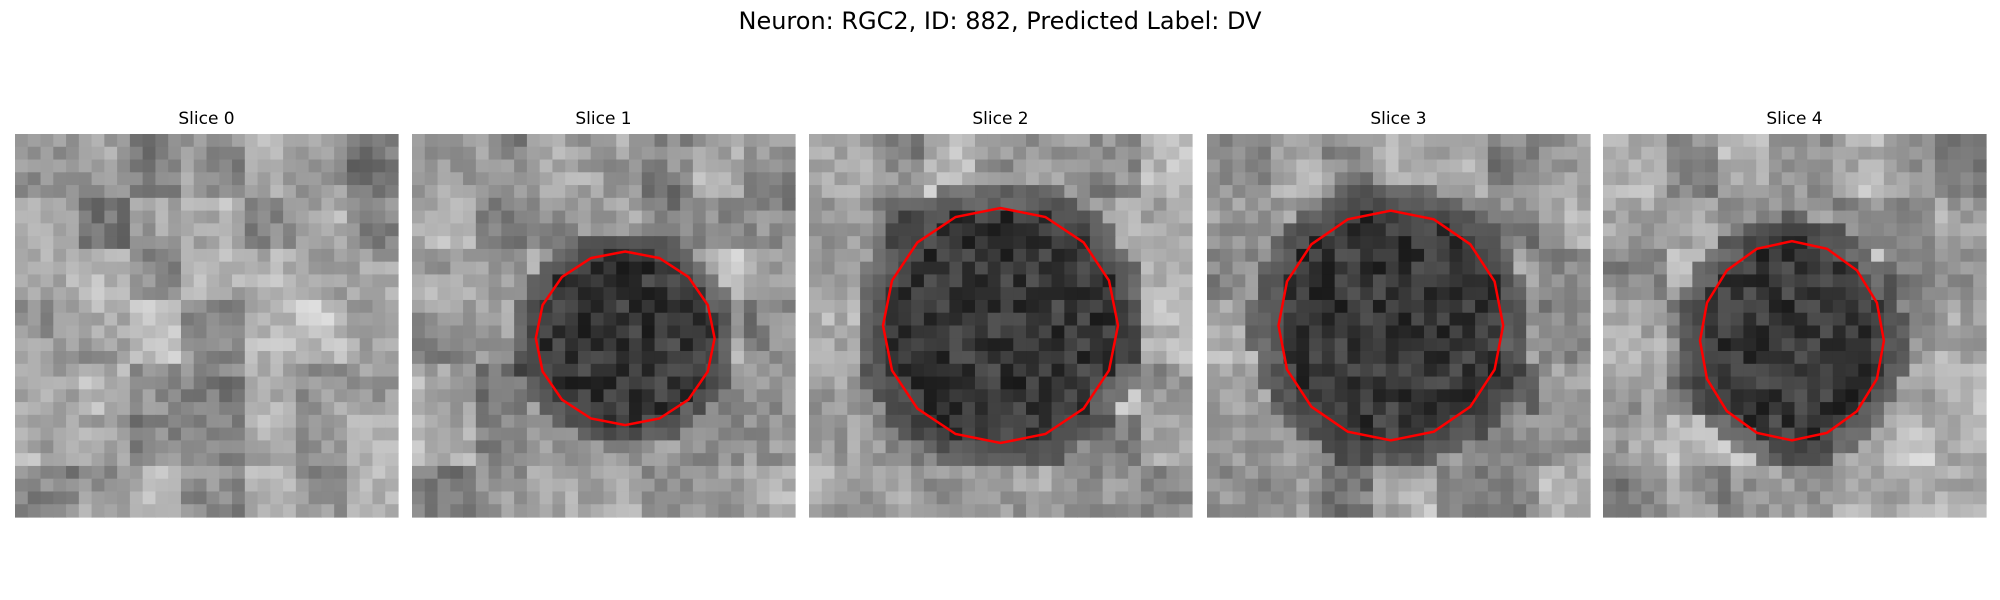  I want to click on segmentation-contour, so click(1792, 340).